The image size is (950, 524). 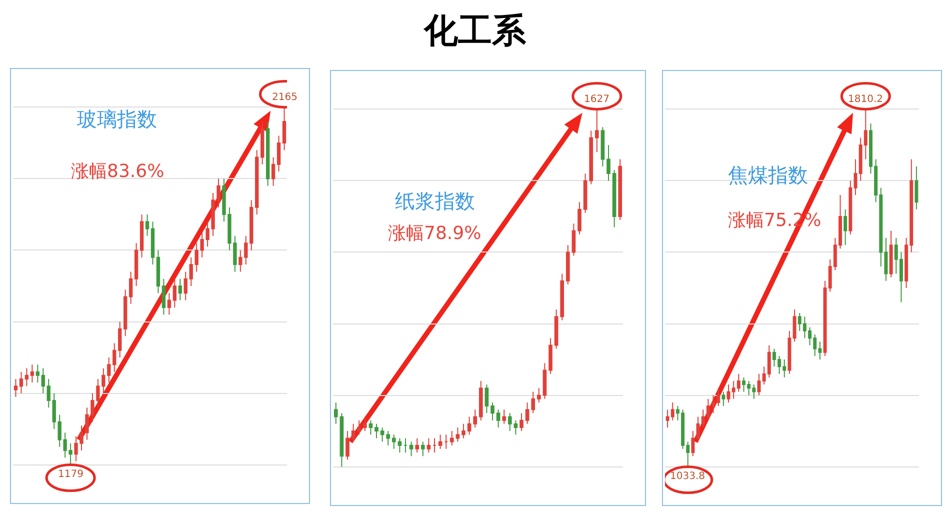 I want to click on text: 涨幅78.9%, so click(x=435, y=233).